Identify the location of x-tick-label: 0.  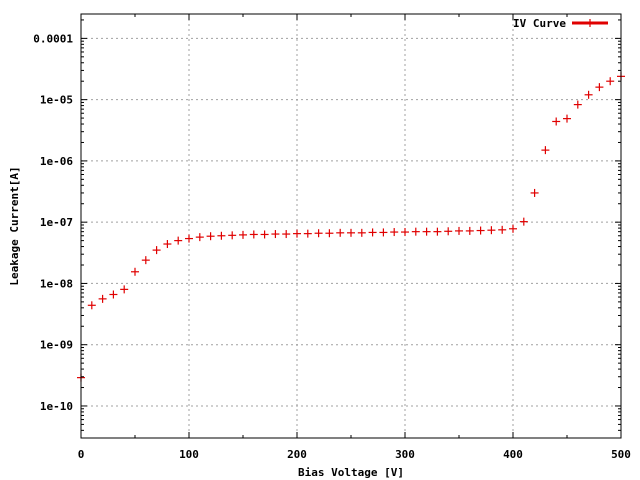
(81, 454).